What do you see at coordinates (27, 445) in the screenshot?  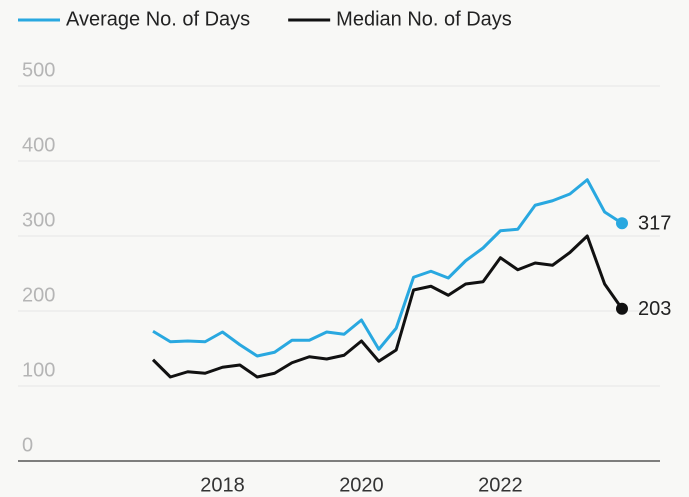 I see `y-tick-label: 0` at bounding box center [27, 445].